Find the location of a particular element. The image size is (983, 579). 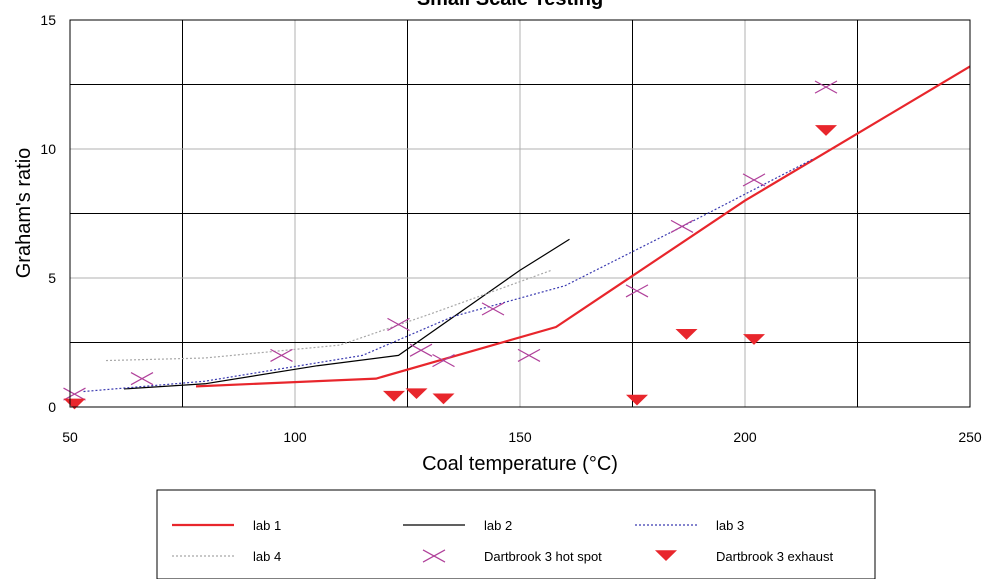

chart-title: Small Scale Testing is located at coordinates (510, 5).